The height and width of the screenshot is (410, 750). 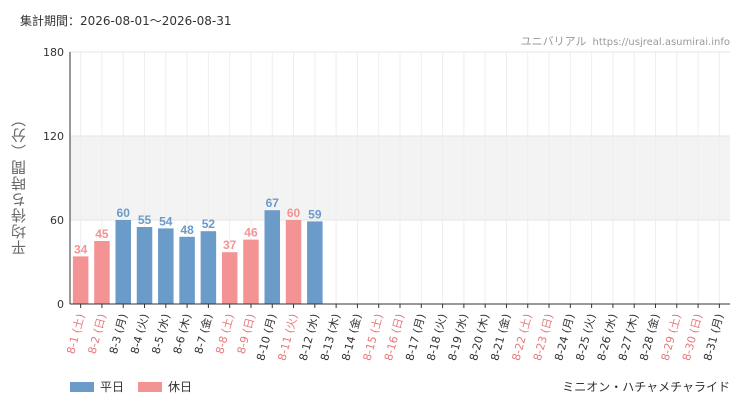 I want to click on x-tick-label: 8-11 (火), so click(x=287, y=337).